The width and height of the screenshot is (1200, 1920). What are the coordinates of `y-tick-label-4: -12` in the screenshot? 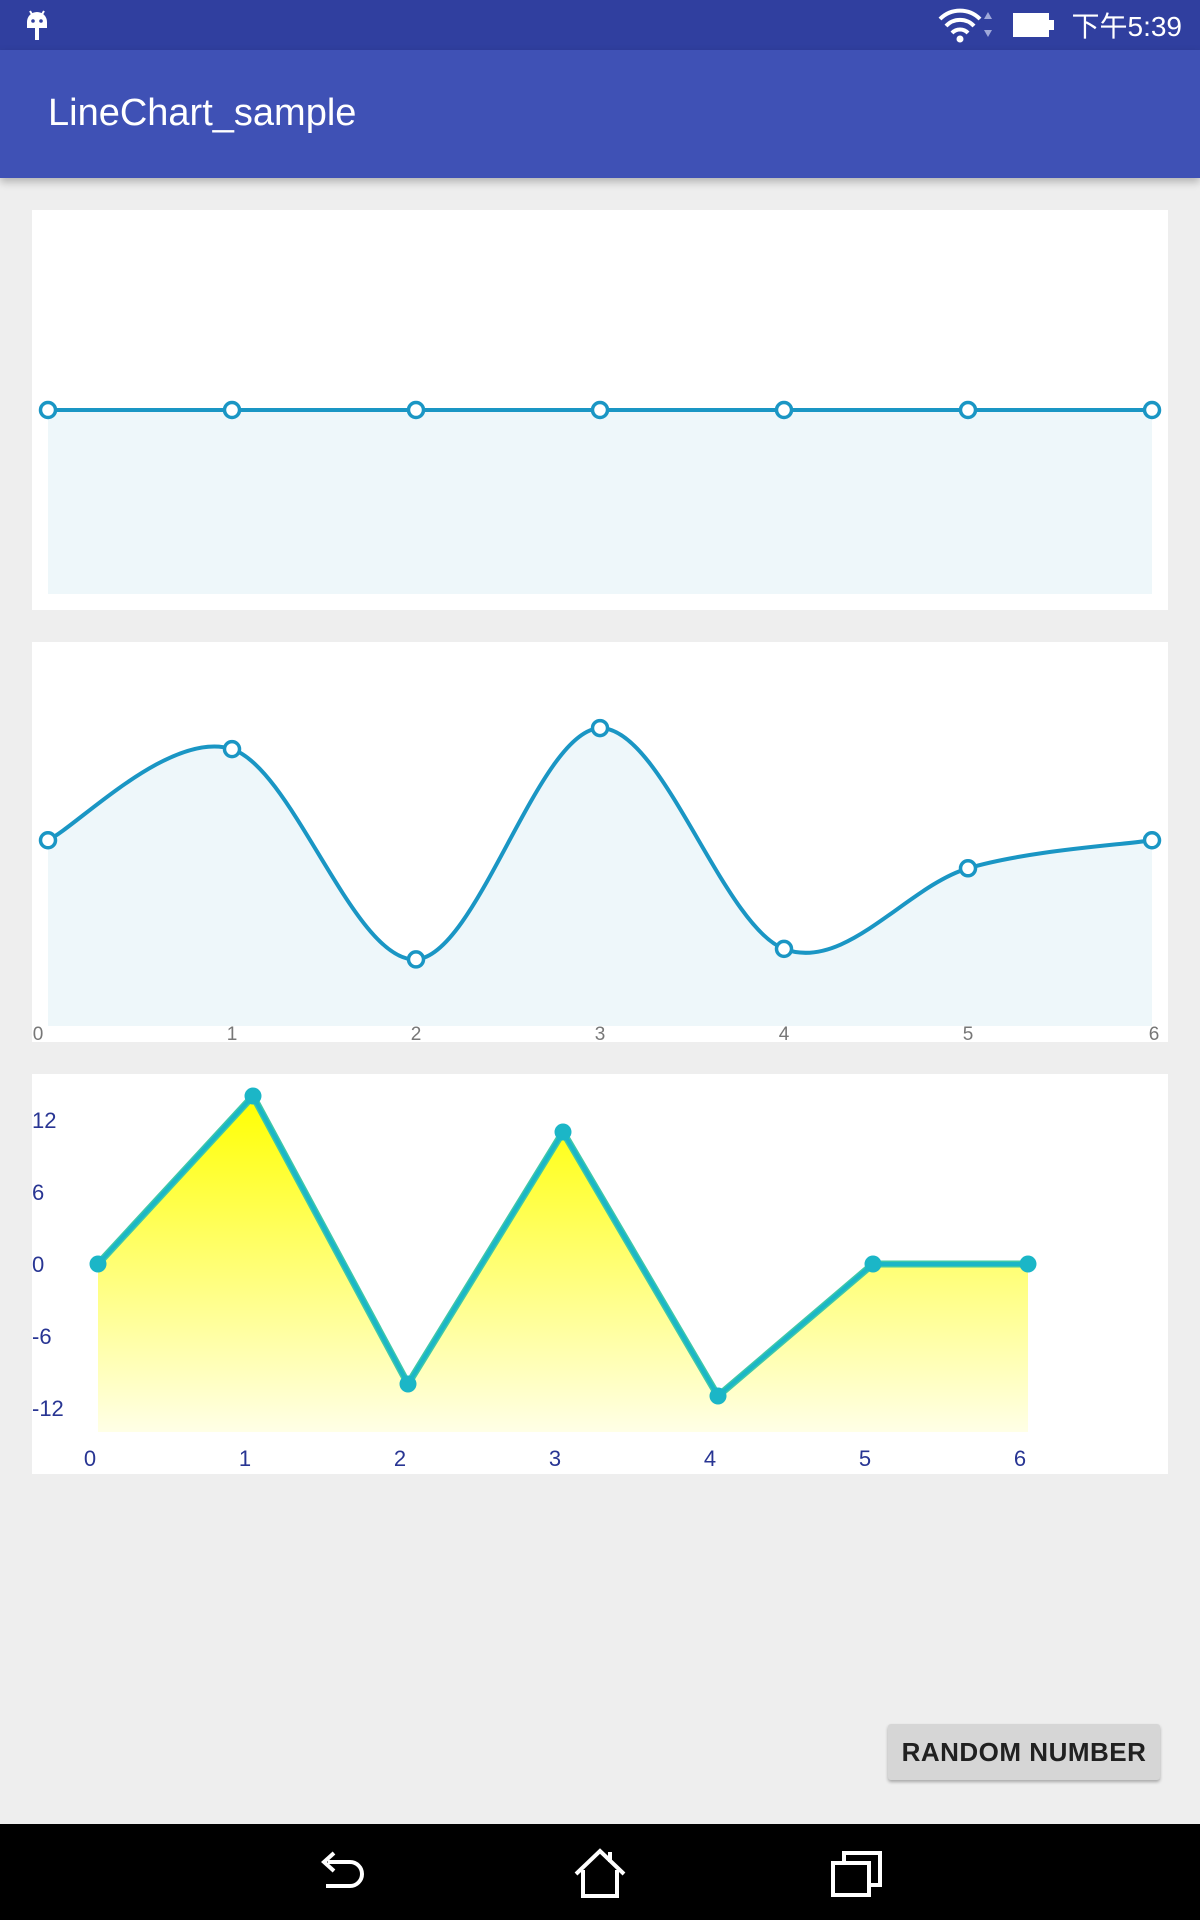 It's located at (48, 1408).